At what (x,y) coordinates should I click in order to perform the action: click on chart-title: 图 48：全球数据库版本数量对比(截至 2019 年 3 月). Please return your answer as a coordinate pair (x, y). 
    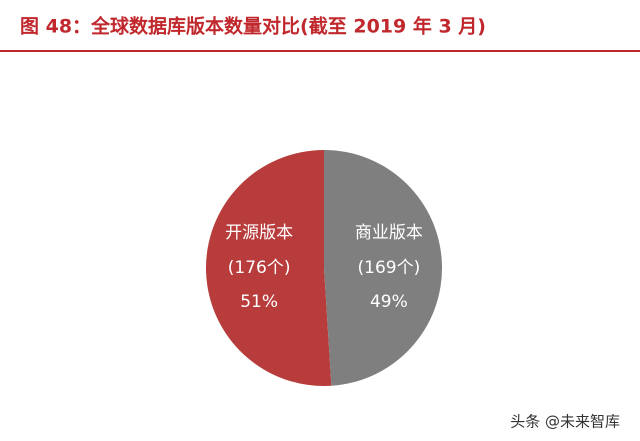
    Looking at the image, I should click on (253, 26).